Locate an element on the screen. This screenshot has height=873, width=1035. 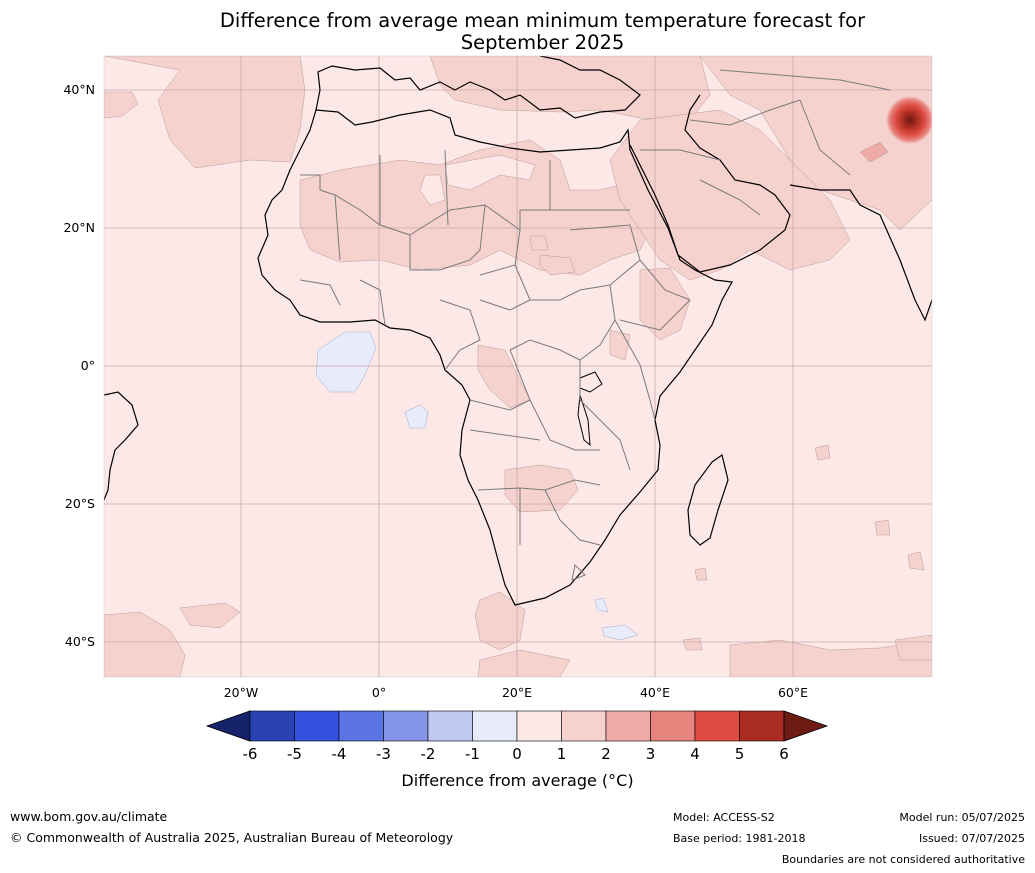
lon-label-40e: 40°E is located at coordinates (655, 692).